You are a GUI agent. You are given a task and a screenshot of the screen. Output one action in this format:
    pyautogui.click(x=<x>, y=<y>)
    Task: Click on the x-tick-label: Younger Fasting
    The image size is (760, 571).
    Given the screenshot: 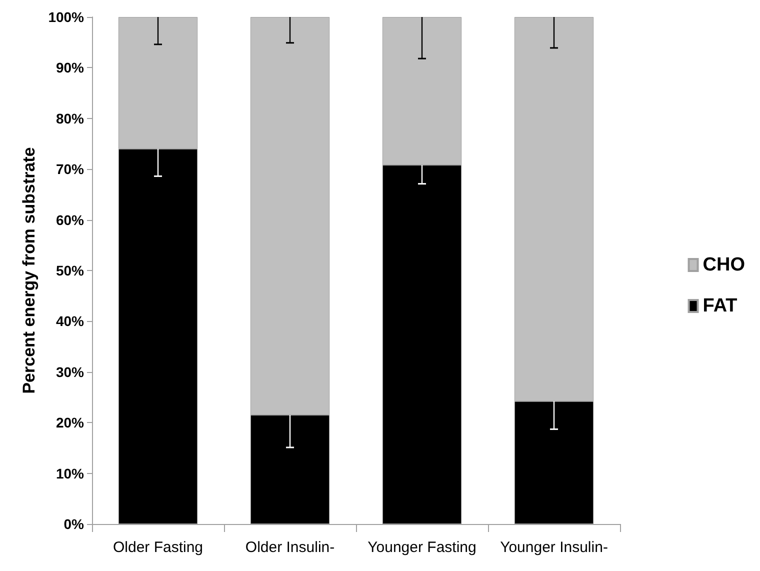 What is the action you would take?
    pyautogui.click(x=422, y=547)
    